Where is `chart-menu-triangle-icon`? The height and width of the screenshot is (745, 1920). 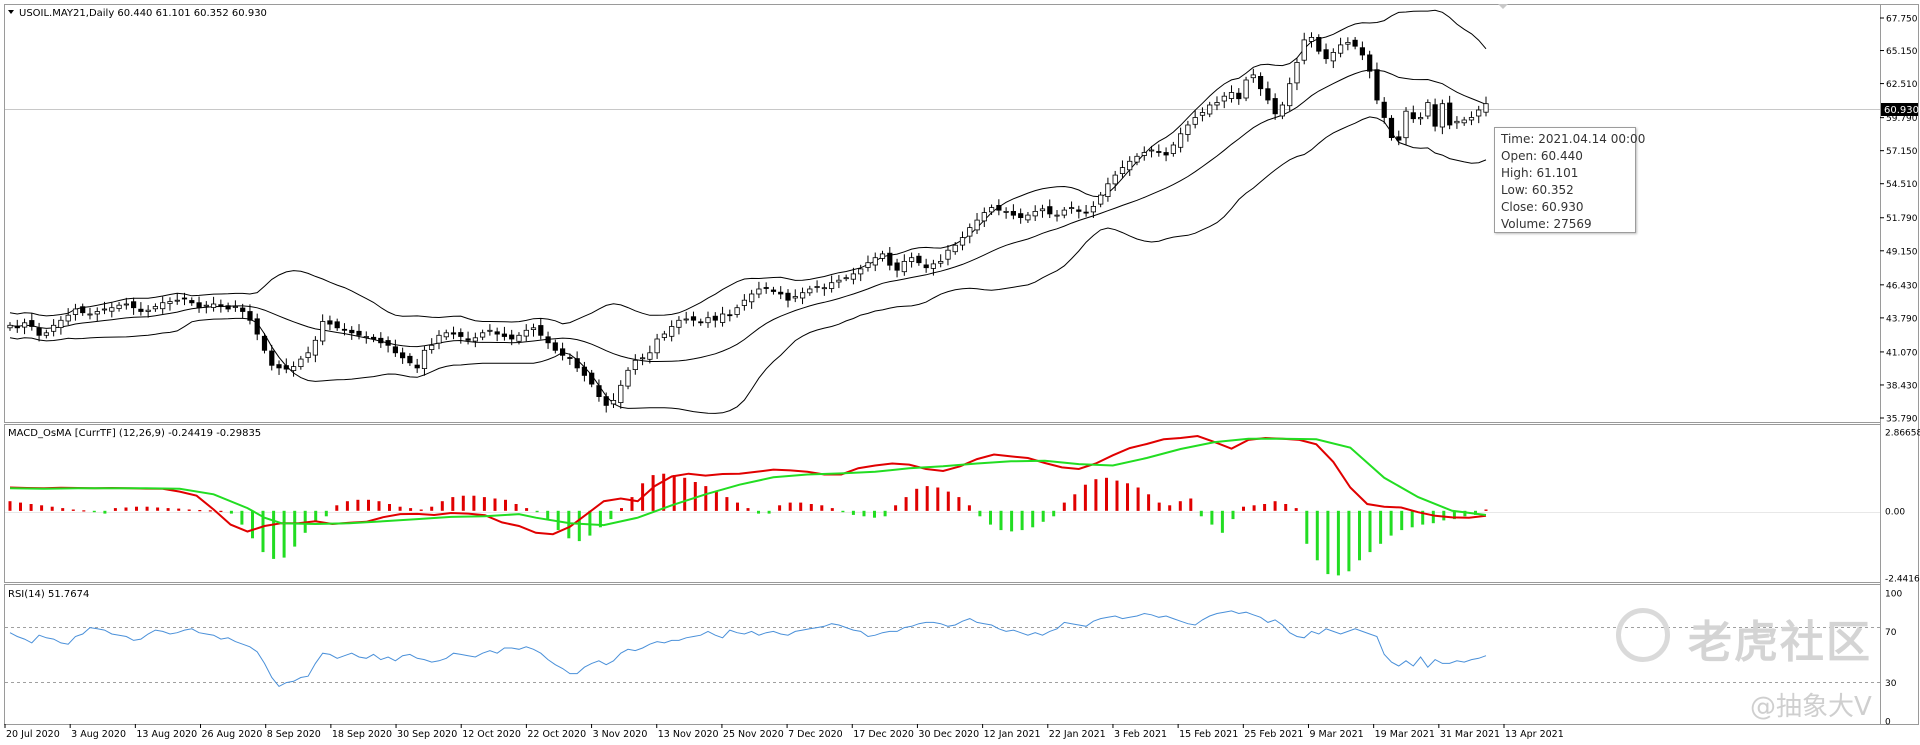 chart-menu-triangle-icon is located at coordinates (11, 12).